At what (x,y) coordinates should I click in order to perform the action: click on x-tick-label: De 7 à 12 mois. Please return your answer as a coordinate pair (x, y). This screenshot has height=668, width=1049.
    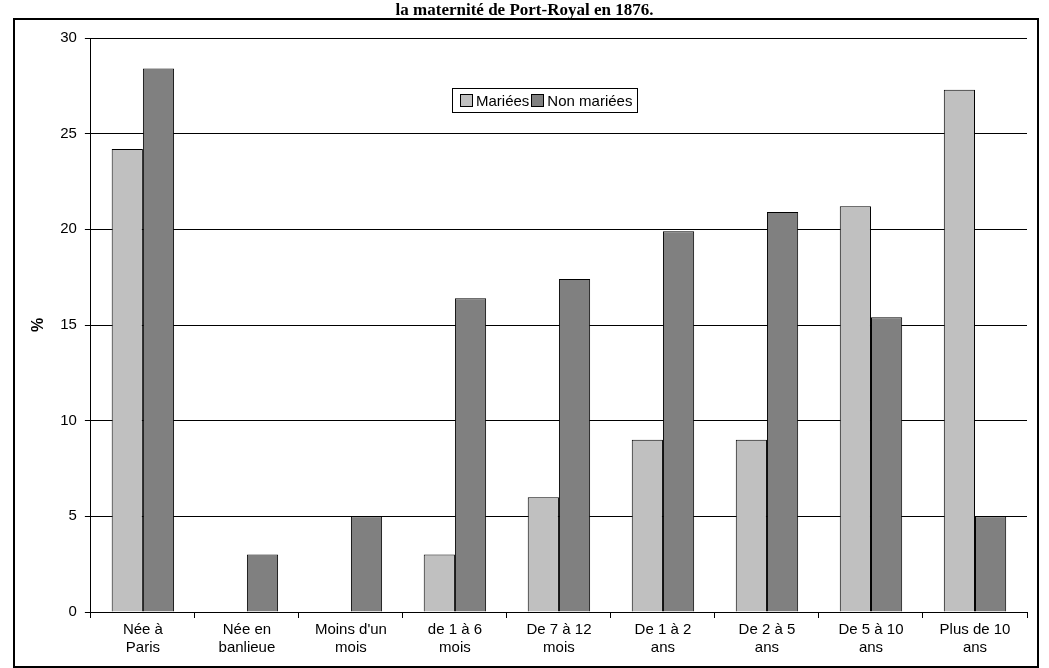
    Looking at the image, I should click on (559, 638).